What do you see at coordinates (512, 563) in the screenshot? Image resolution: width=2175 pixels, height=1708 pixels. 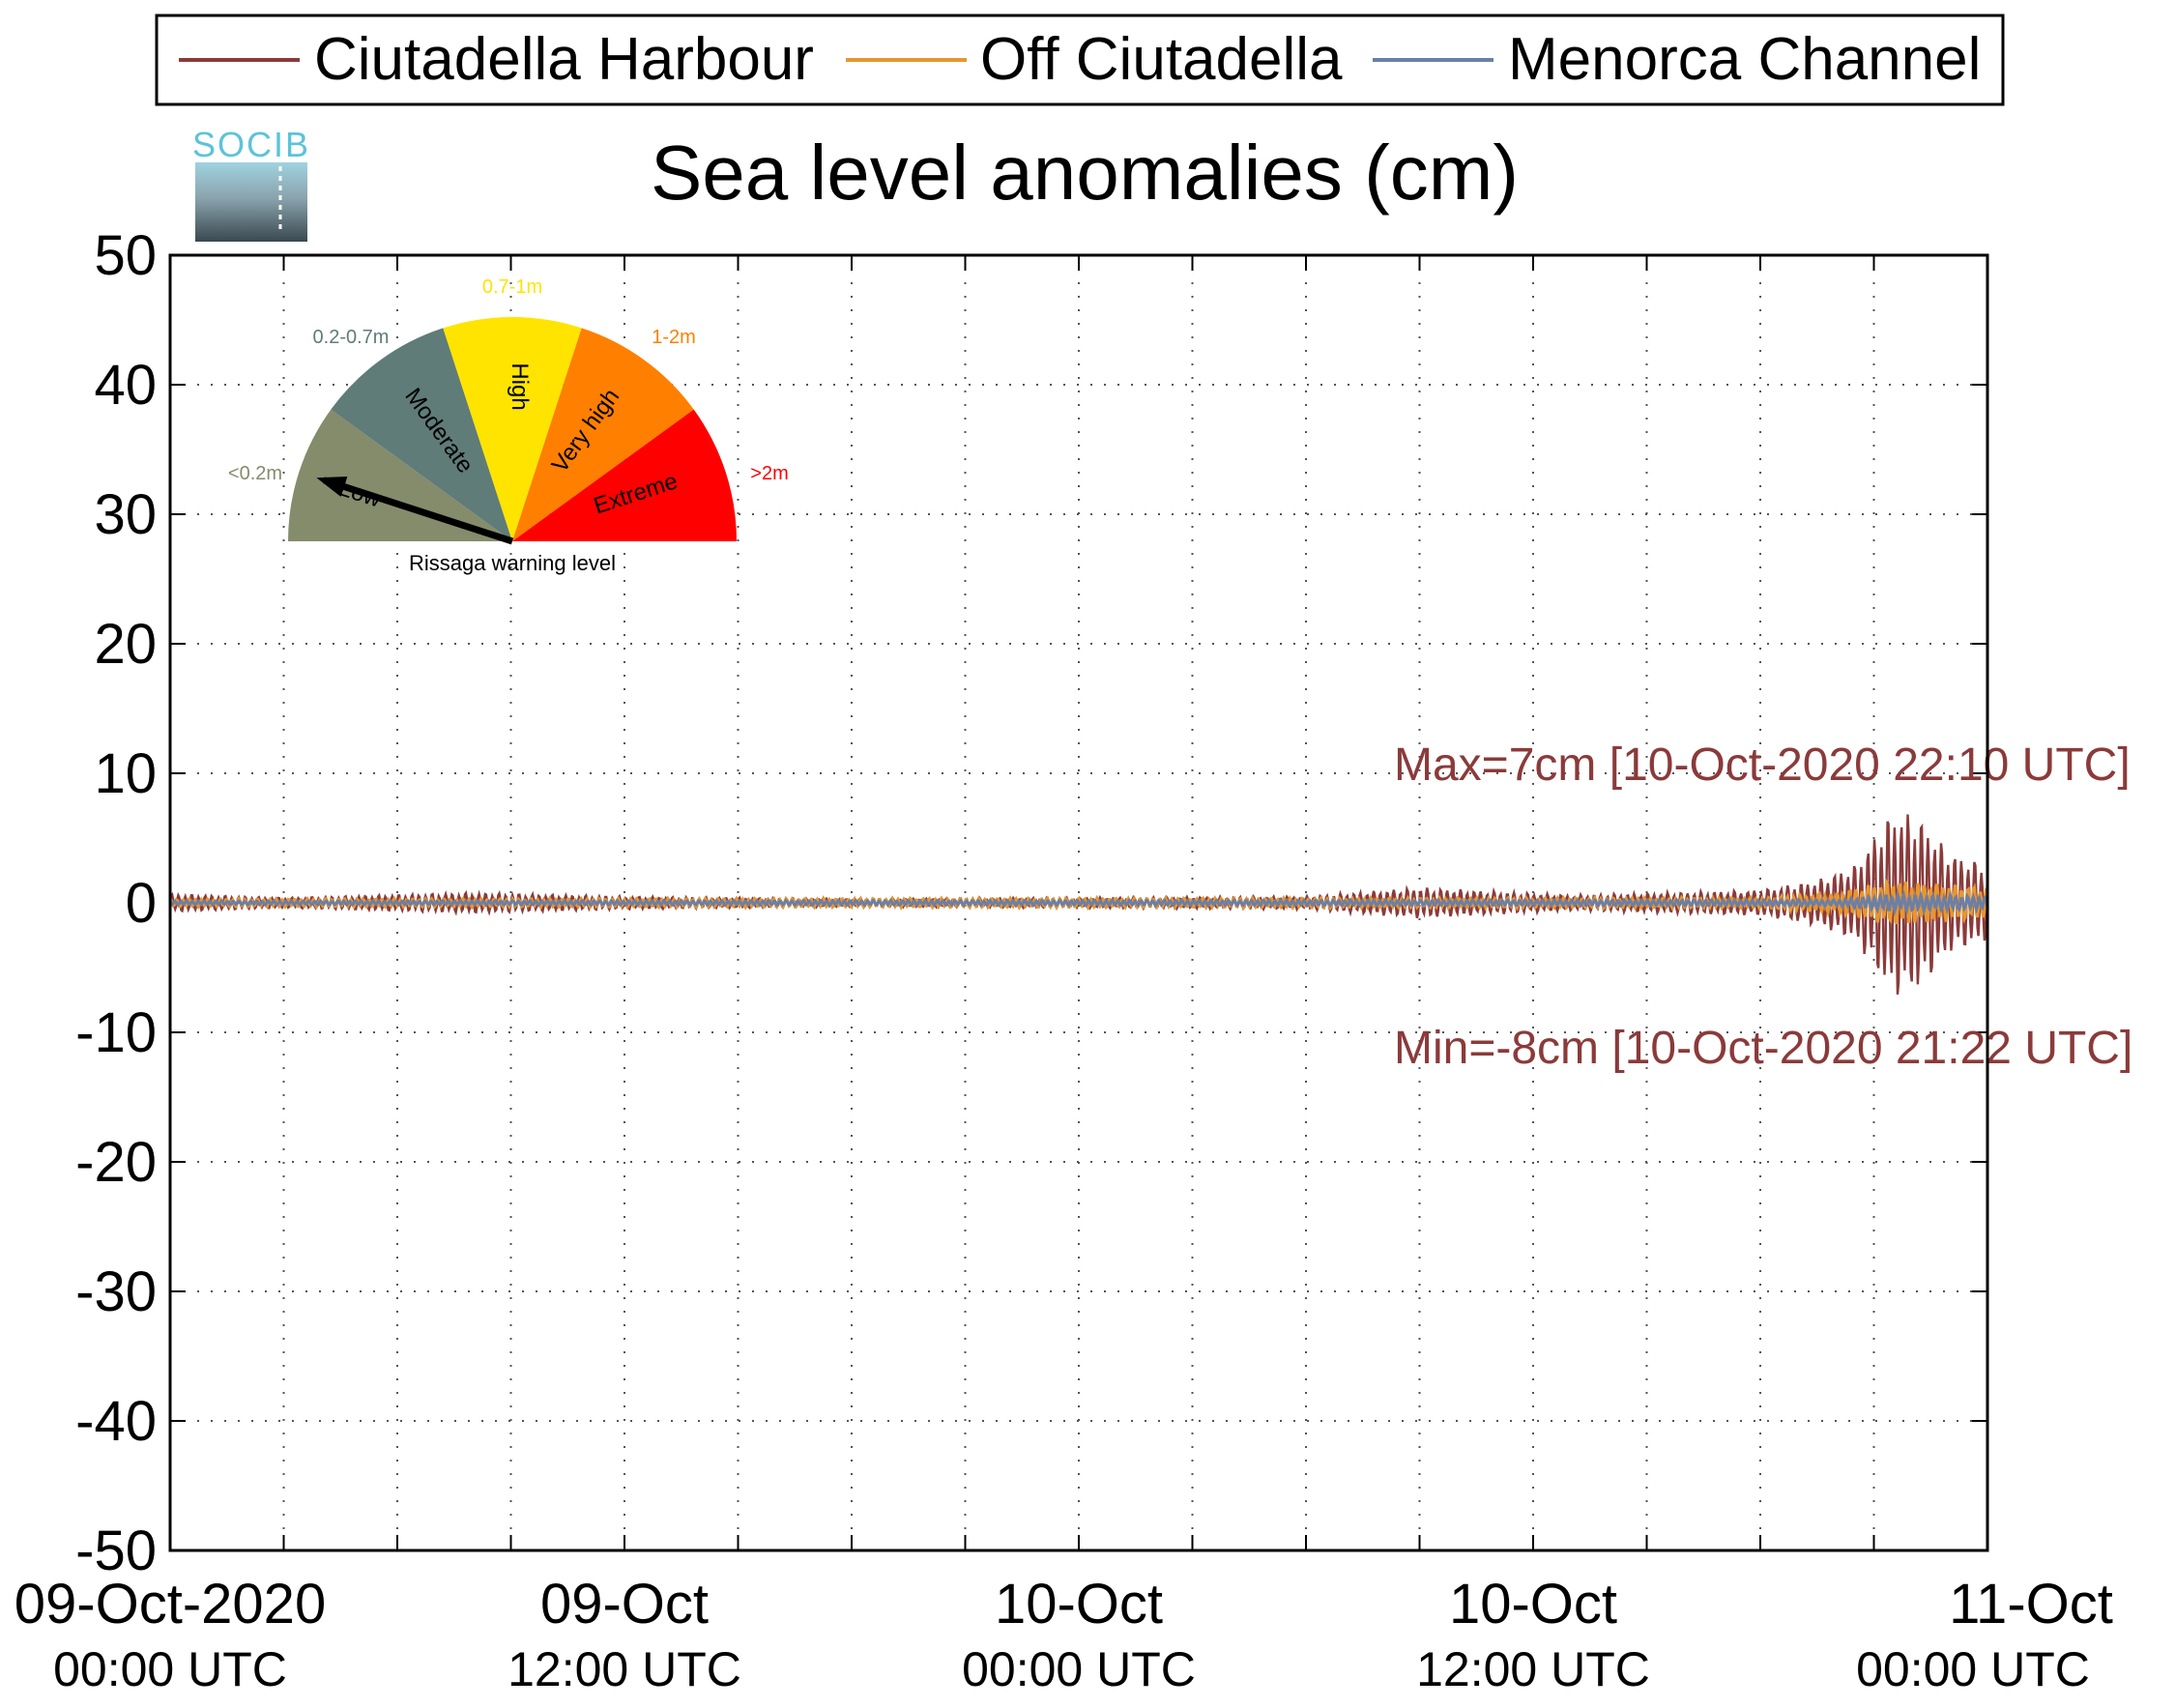 I see `gauge-title: Rissaga warning level` at bounding box center [512, 563].